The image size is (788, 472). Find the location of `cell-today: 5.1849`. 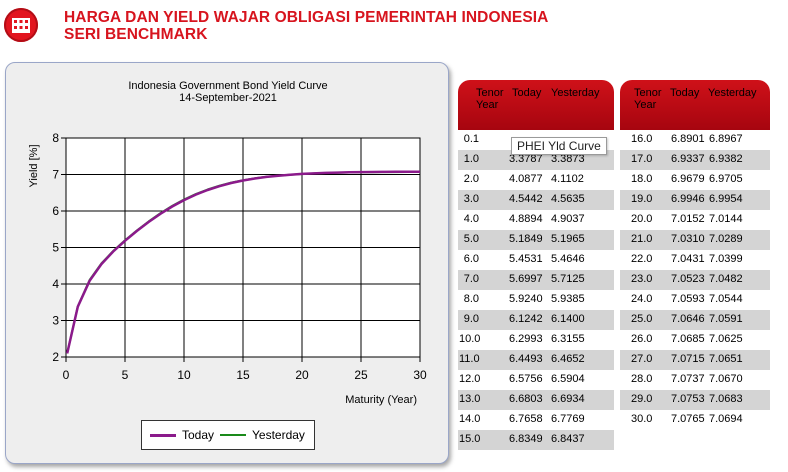

cell-today: 5.1849 is located at coordinates (526, 239).